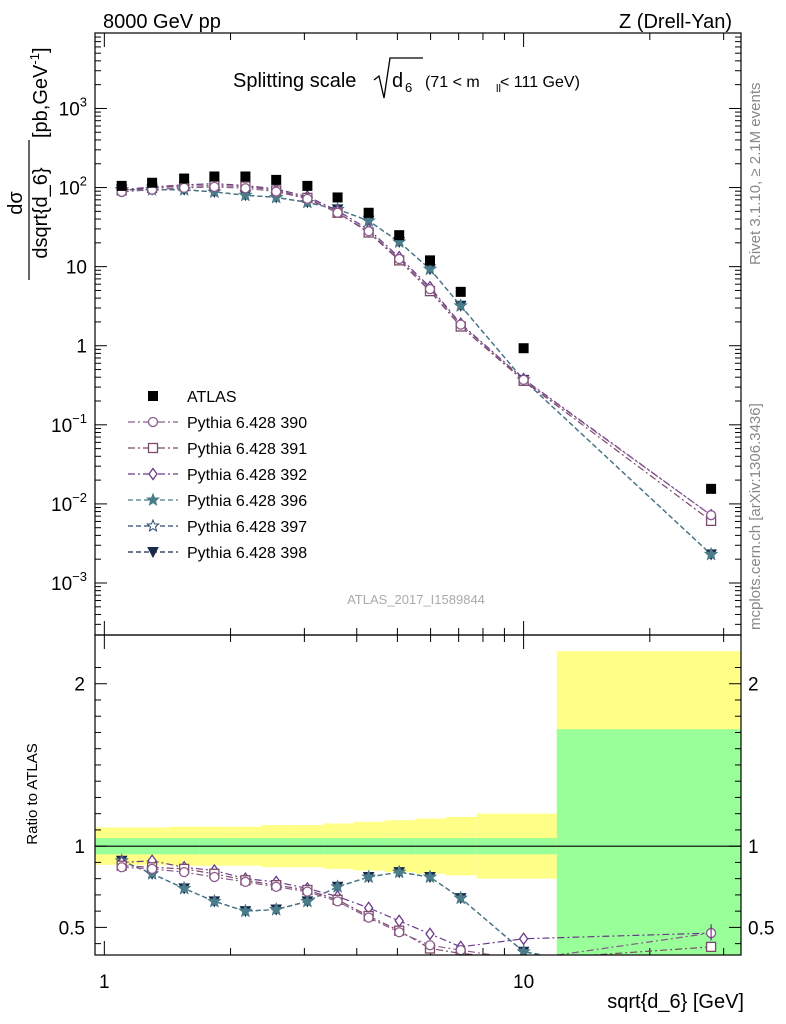 Image resolution: width=786 pixels, height=1024 pixels. I want to click on y-tick-label: 10, so click(76, 268).